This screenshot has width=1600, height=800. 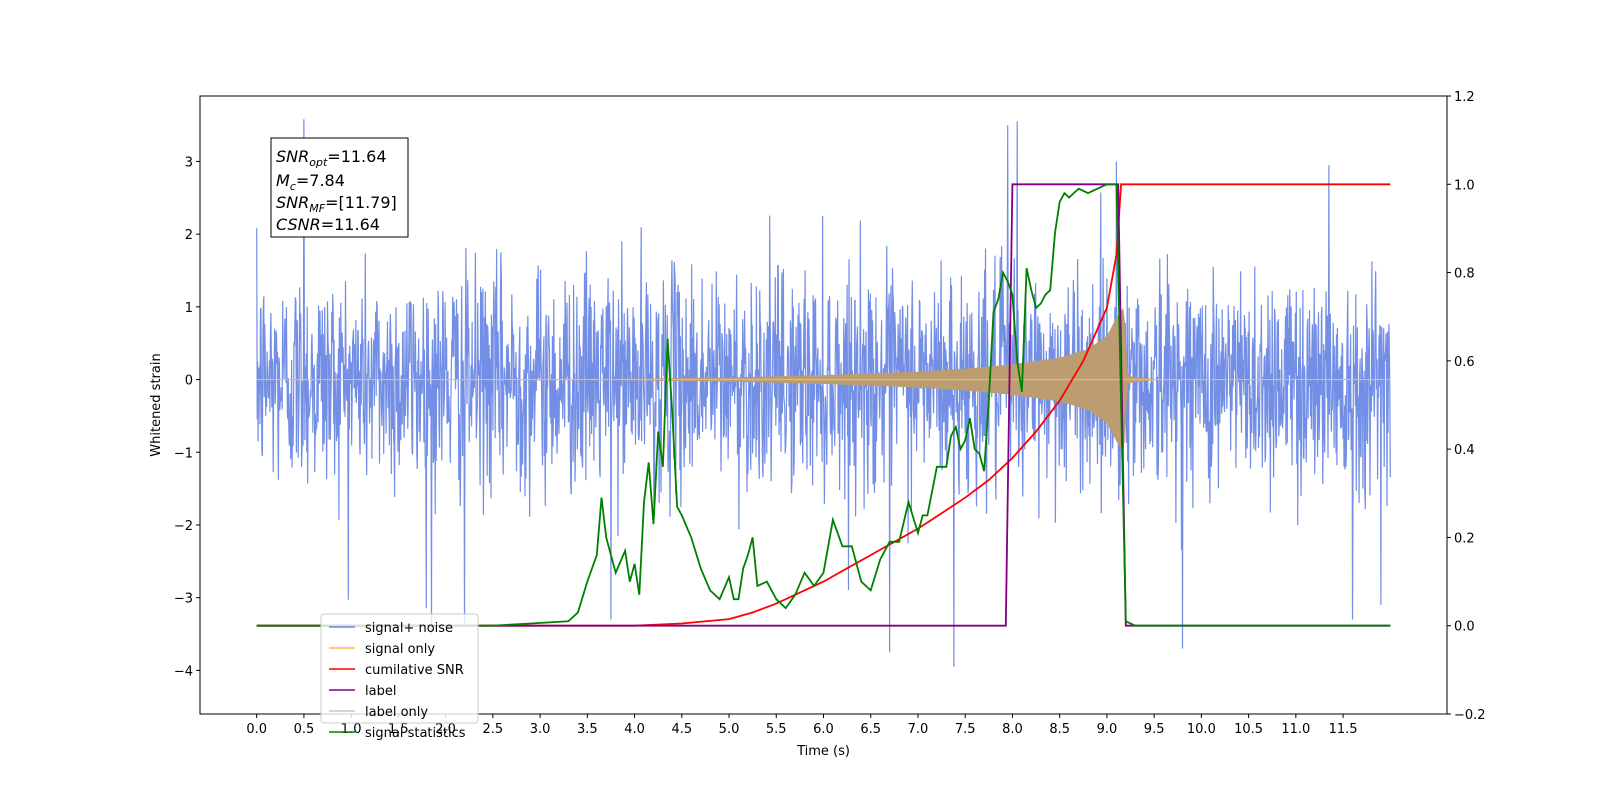 I want to click on y-tick-label: 2, so click(x=189, y=235).